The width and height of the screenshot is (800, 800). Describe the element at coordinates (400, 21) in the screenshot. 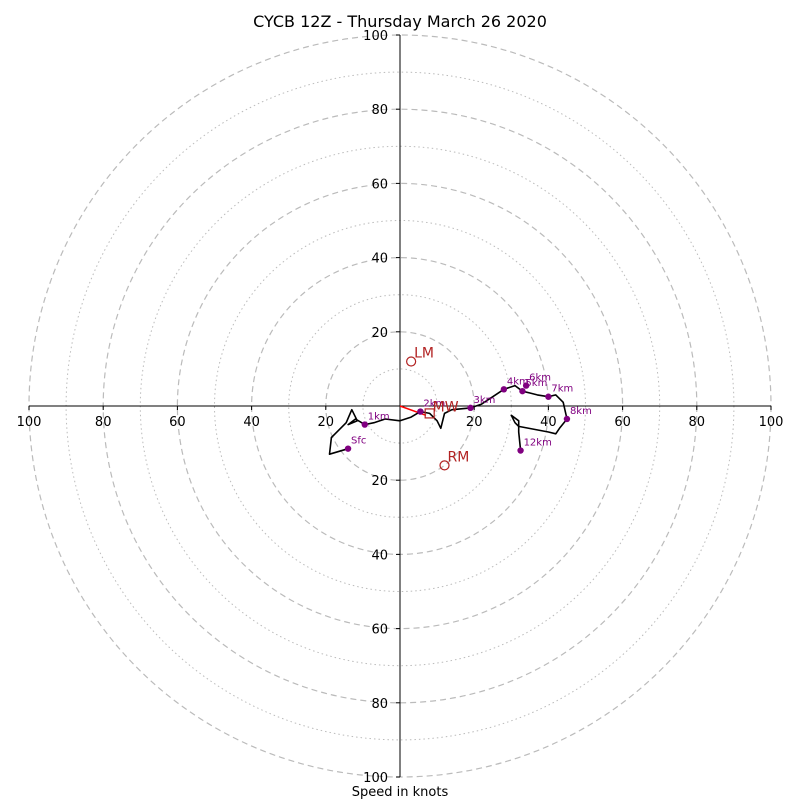

I see `chart-title: CYCB 12Z - Thursday March 26 2020` at that location.